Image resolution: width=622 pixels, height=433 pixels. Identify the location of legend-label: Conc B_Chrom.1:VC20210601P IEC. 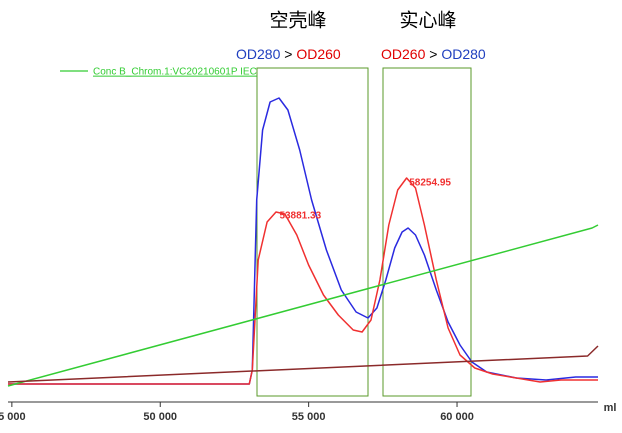
(175, 72).